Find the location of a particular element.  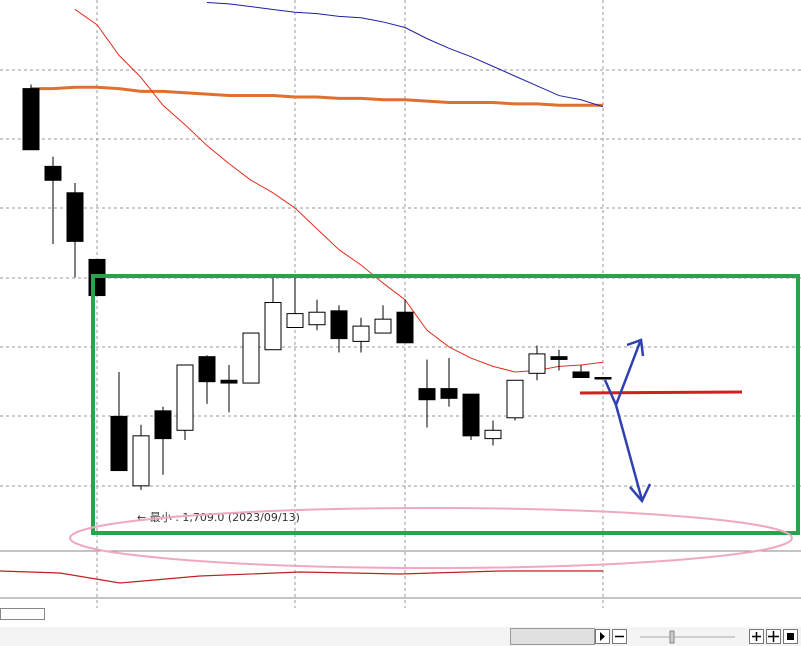

slider-knob is located at coordinates (672, 637).